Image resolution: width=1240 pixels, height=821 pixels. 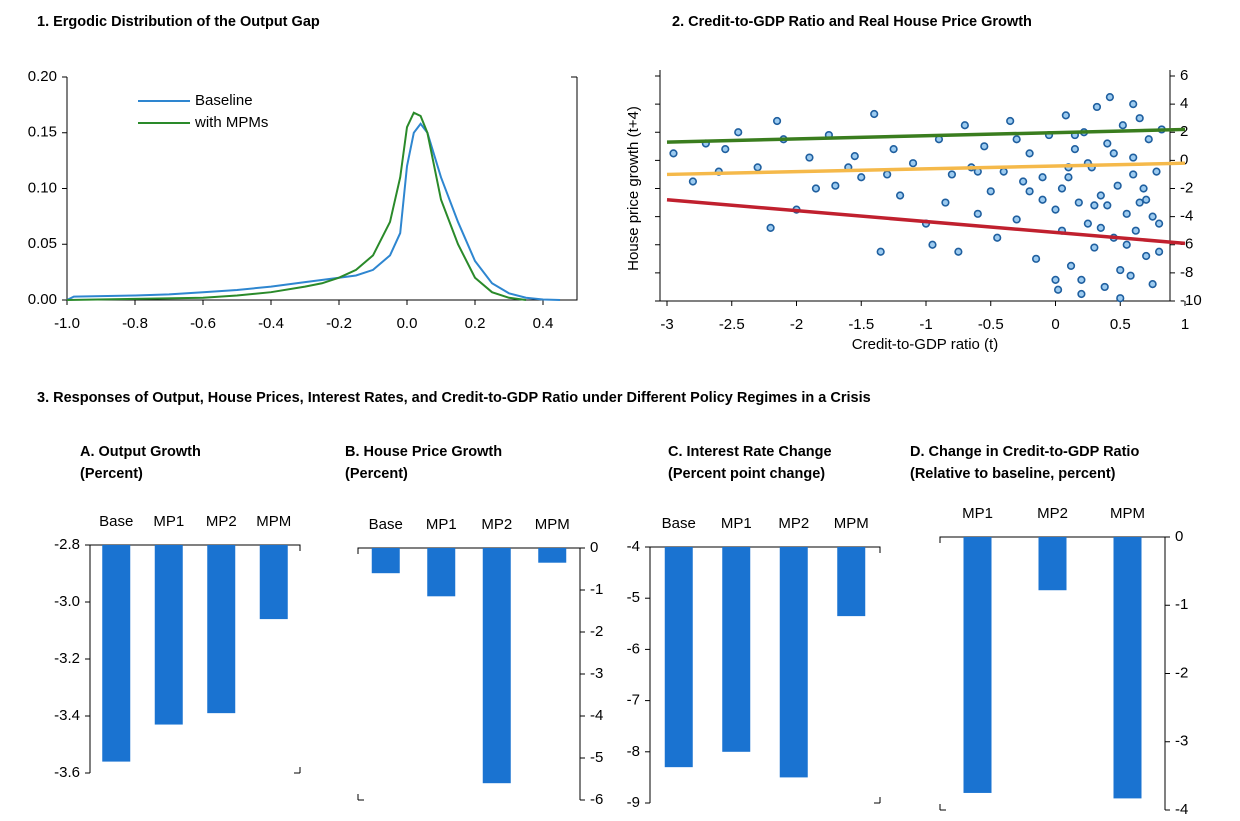 What do you see at coordinates (1013, 474) in the screenshot?
I see `chart-subtitle: (Relative to baseline, percent)` at bounding box center [1013, 474].